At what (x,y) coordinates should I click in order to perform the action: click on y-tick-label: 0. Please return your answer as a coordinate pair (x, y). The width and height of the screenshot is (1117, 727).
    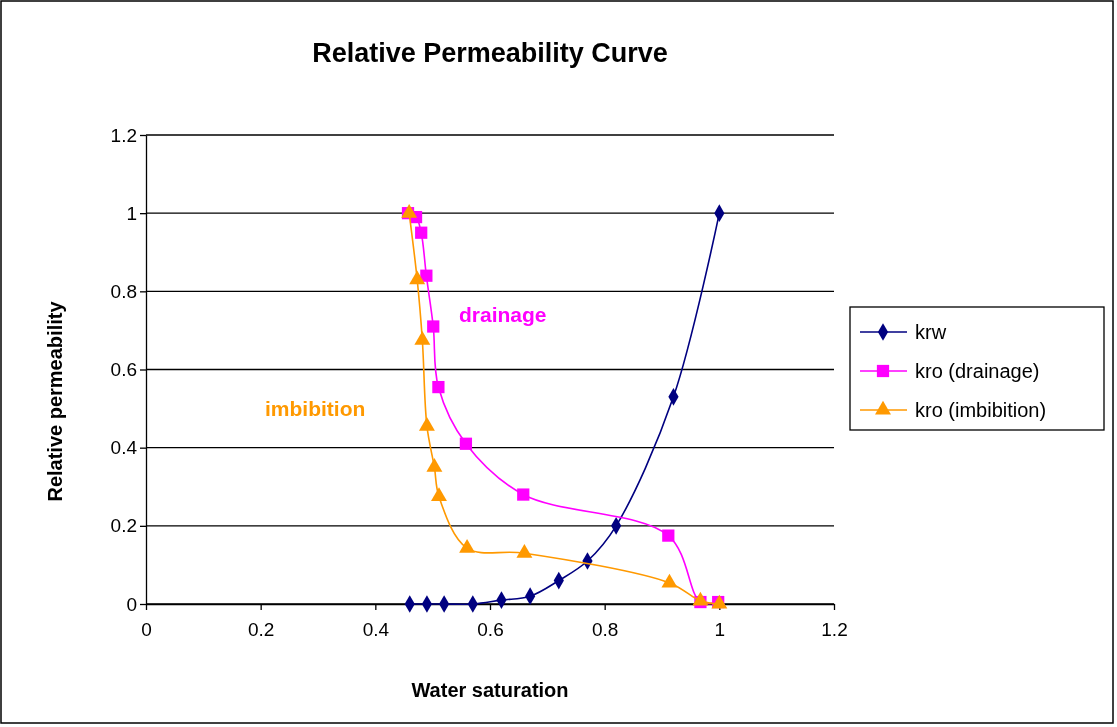
    Looking at the image, I should click on (131, 604).